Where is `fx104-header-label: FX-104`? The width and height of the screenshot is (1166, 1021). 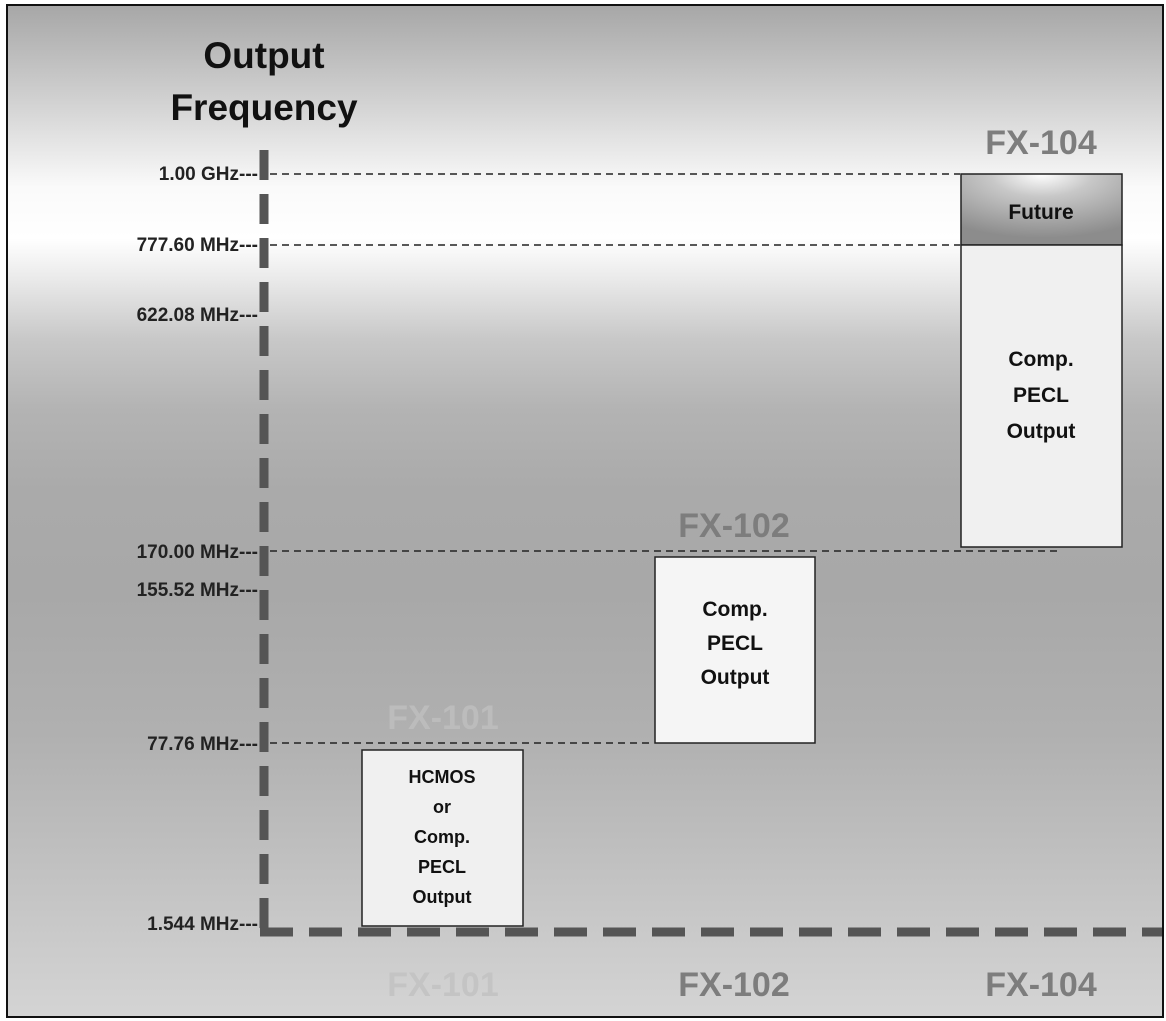 fx104-header-label: FX-104 is located at coordinates (1041, 143).